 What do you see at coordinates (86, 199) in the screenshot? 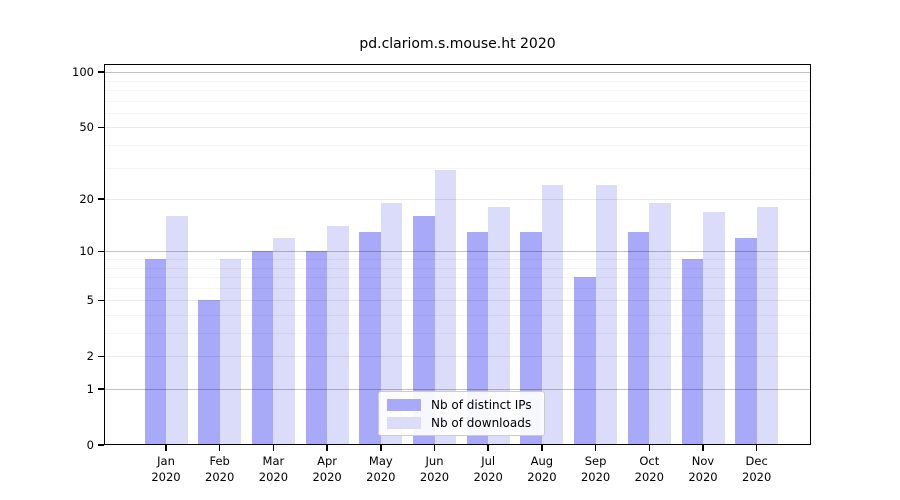
I see `y-tick-label-20: 20` at bounding box center [86, 199].